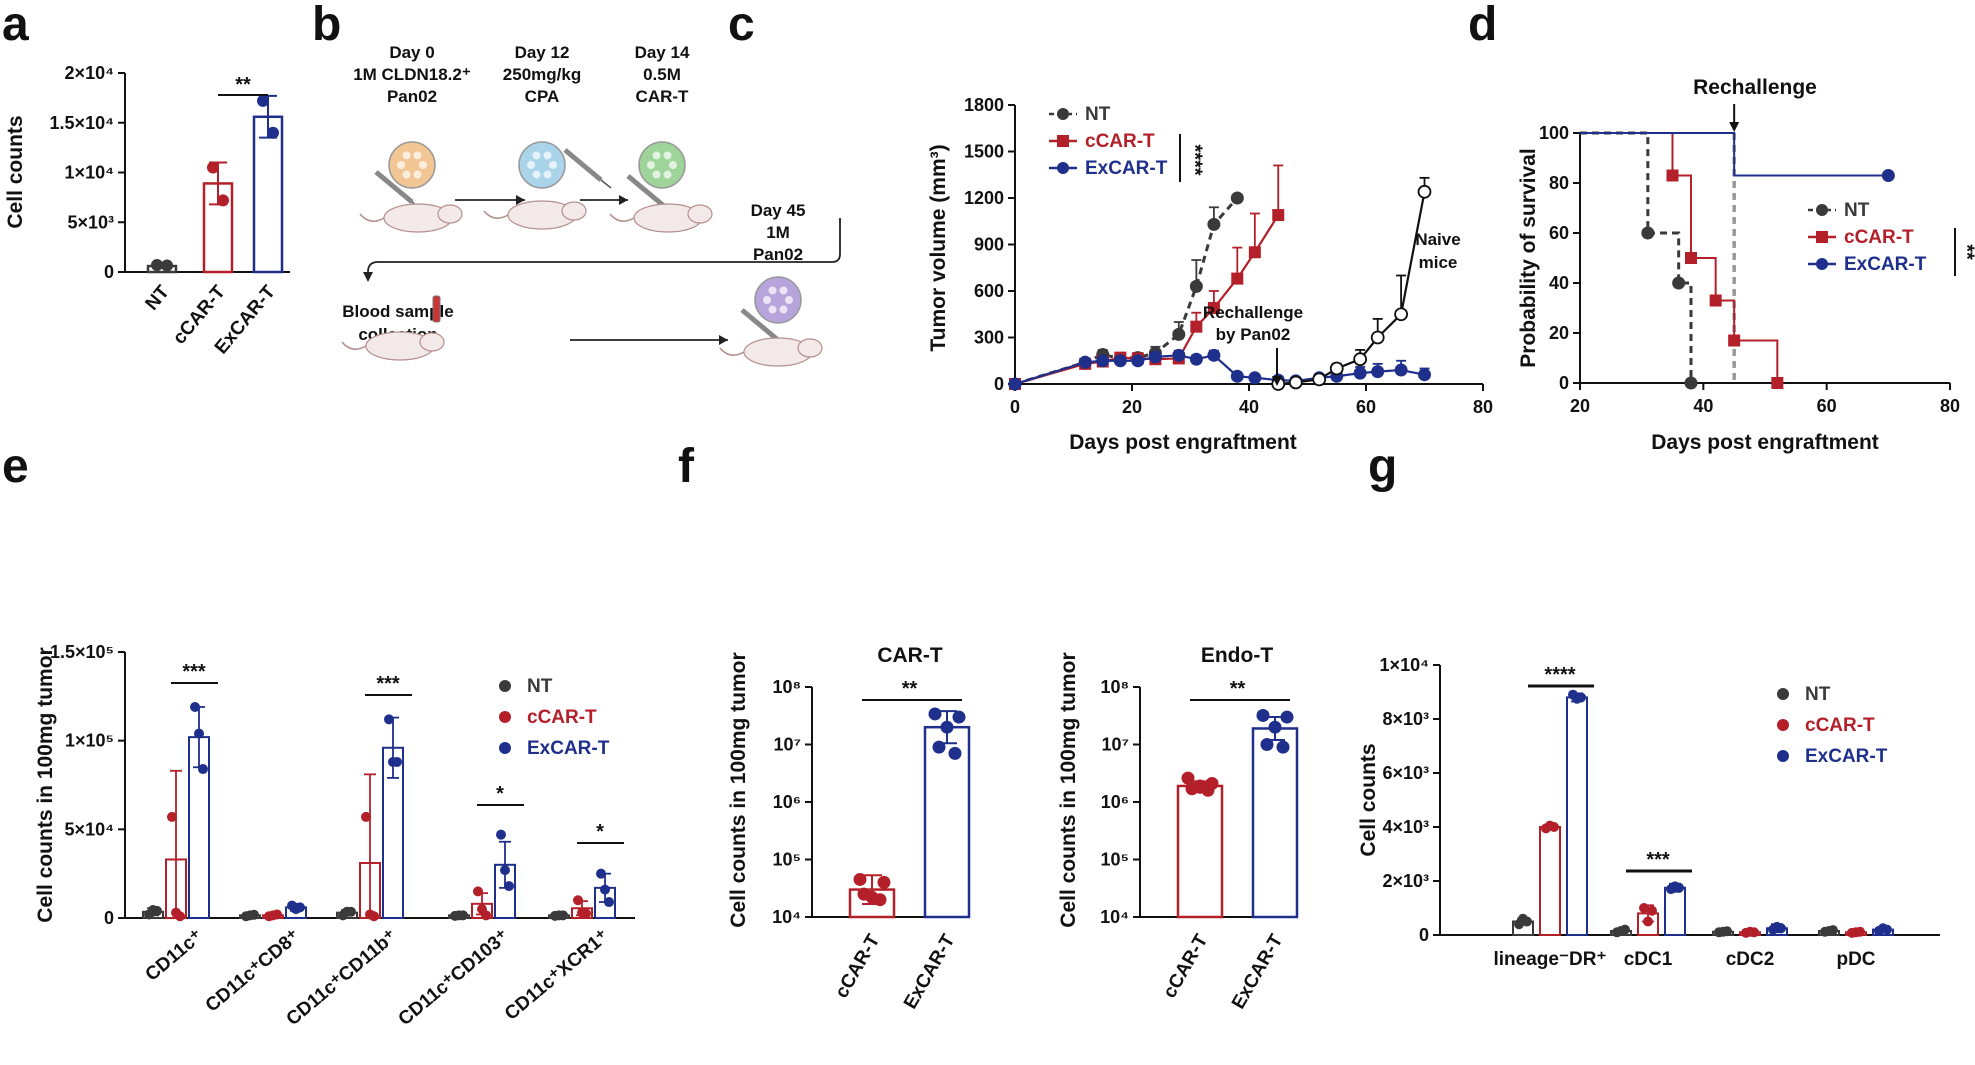 The image size is (1975, 1065). Describe the element at coordinates (1554, 133) in the screenshot. I see `d-y-tick-label: 100` at that location.